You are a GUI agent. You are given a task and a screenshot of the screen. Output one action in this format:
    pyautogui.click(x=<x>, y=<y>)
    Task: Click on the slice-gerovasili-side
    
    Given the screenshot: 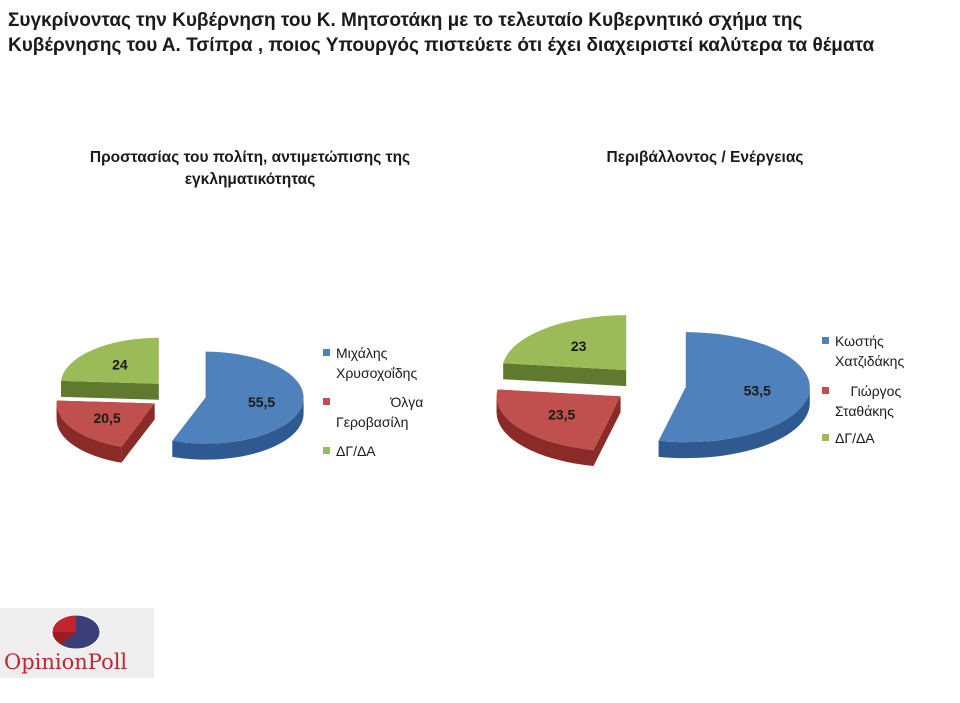 What is the action you would take?
    pyautogui.click(x=89, y=433)
    